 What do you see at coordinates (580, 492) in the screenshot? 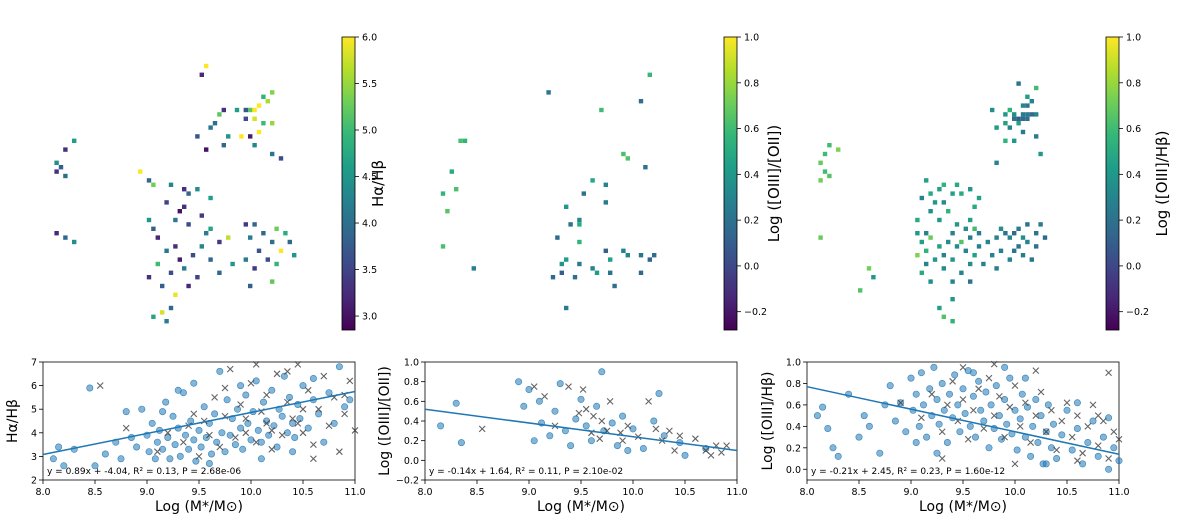
I see `x-tick-label: 9.5` at bounding box center [580, 492].